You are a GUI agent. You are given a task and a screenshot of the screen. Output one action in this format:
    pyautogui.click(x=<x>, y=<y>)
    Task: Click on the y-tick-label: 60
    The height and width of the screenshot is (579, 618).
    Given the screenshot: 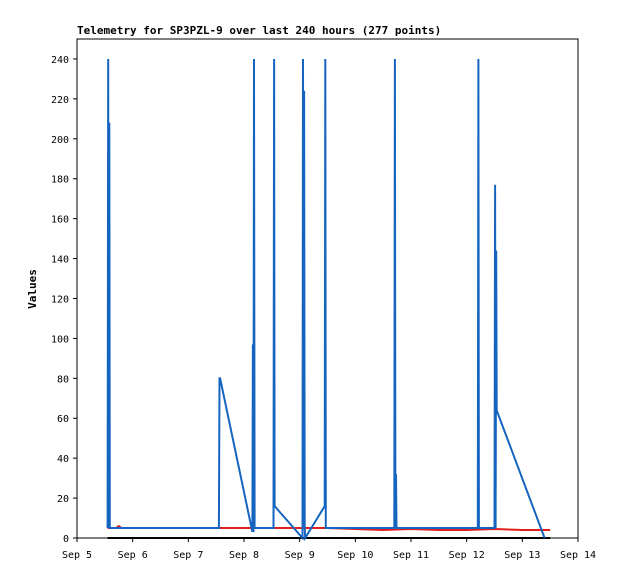 What is the action you would take?
    pyautogui.click(x=63, y=419)
    